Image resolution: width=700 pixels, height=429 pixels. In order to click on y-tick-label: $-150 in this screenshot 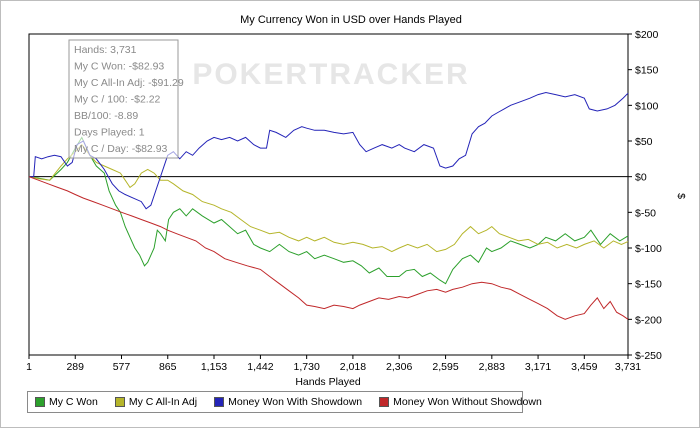, I will do `click(648, 285)`.